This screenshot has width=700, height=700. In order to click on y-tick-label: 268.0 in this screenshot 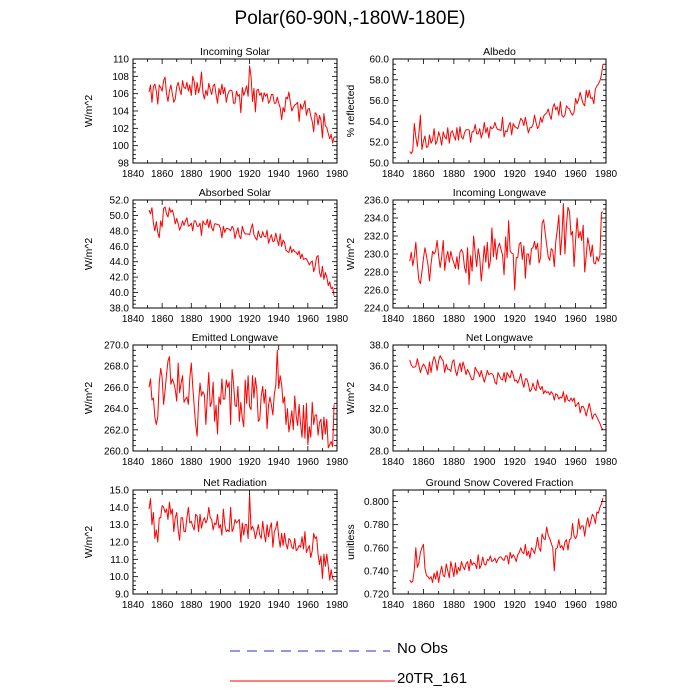, I will do `click(116, 367)`.